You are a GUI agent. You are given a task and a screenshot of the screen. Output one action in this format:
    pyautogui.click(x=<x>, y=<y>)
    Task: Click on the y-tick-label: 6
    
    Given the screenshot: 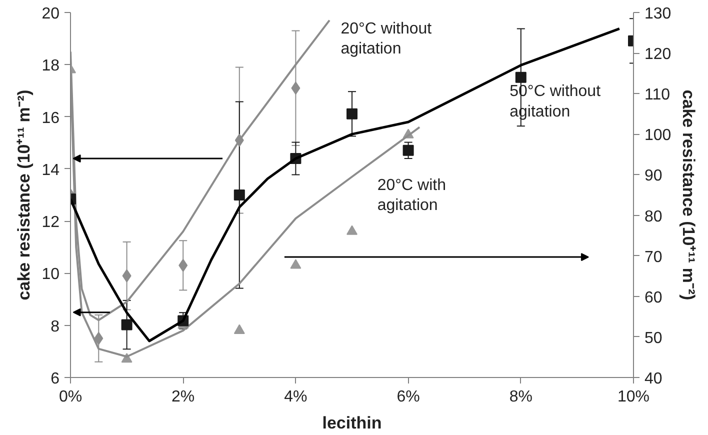 What is the action you would take?
    pyautogui.click(x=55, y=379)
    